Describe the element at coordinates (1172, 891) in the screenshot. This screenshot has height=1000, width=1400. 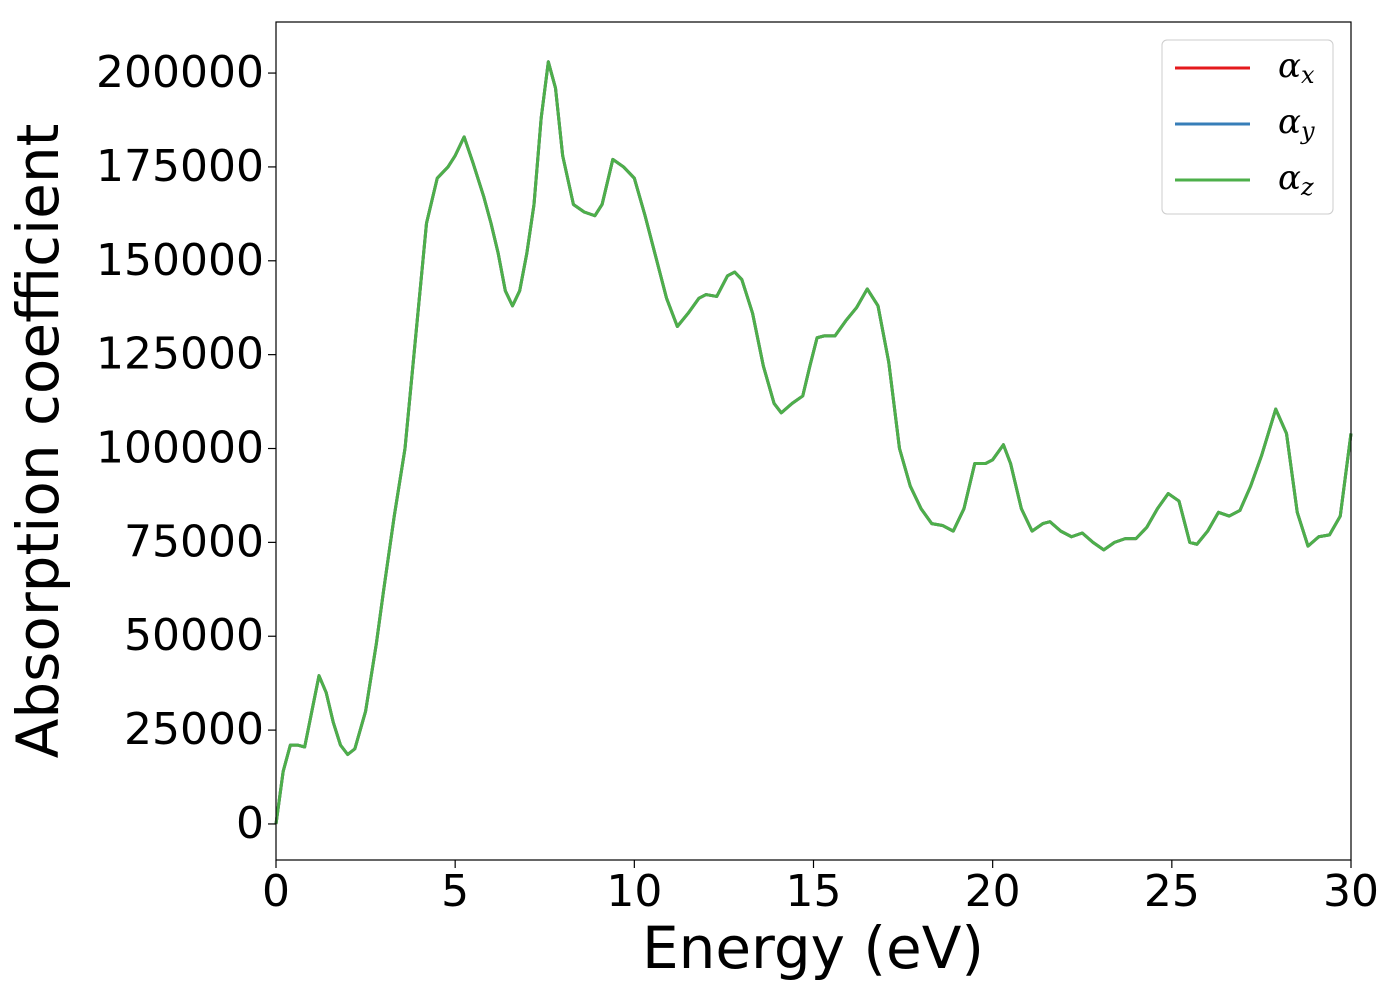
I see `x-tick-label: 25` at that location.